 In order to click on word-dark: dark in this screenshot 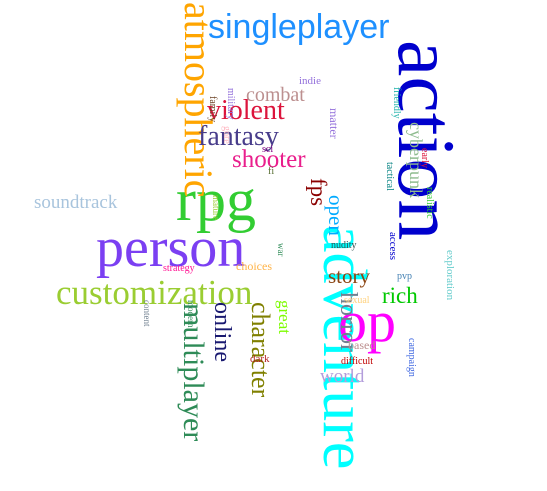, I will do `click(260, 359)`.